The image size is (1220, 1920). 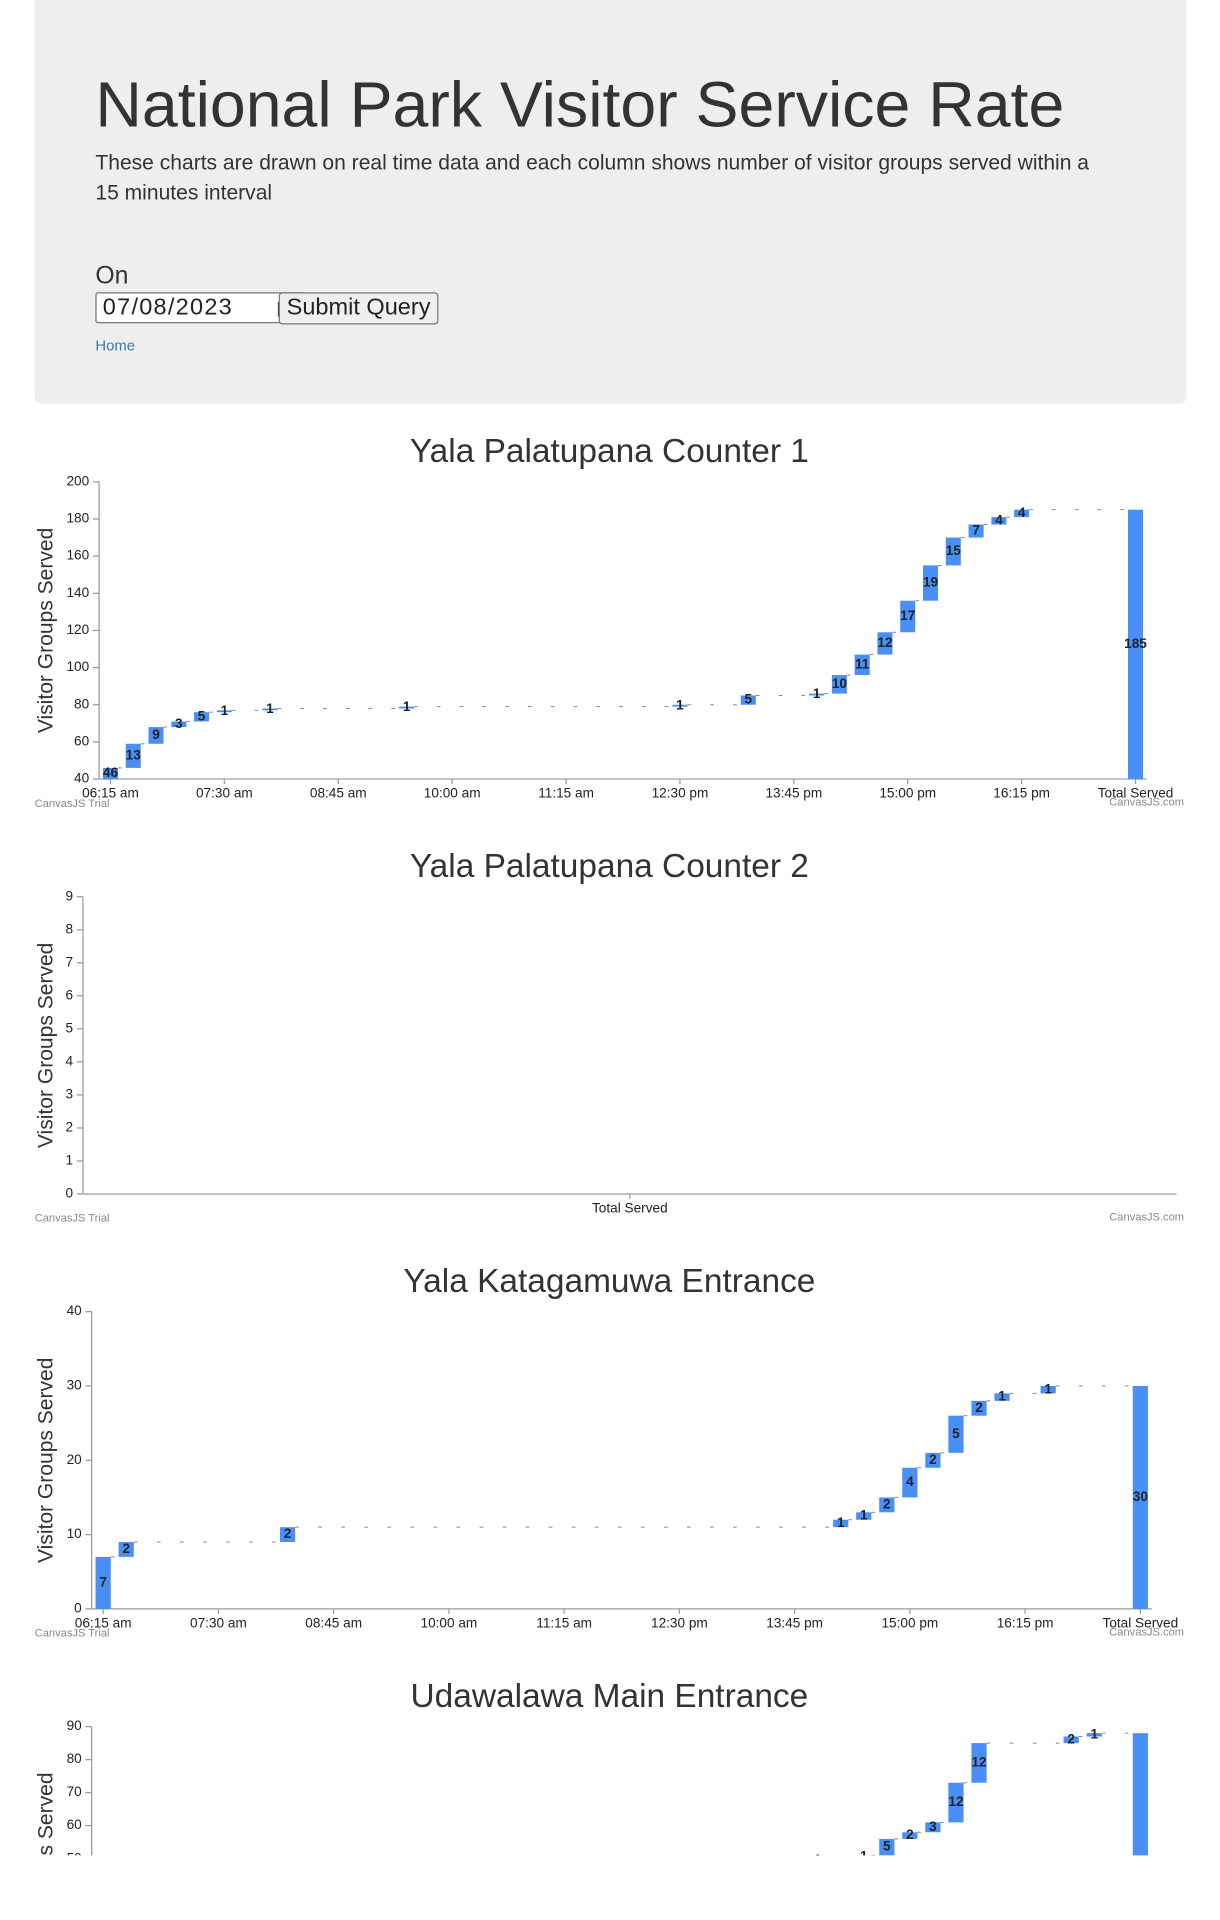 I want to click on bar-label: 11, so click(x=862, y=663).